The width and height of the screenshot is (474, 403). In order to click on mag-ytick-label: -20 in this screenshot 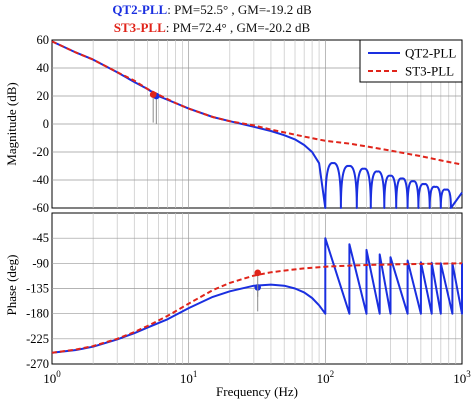, I will do `click(40, 152)`.